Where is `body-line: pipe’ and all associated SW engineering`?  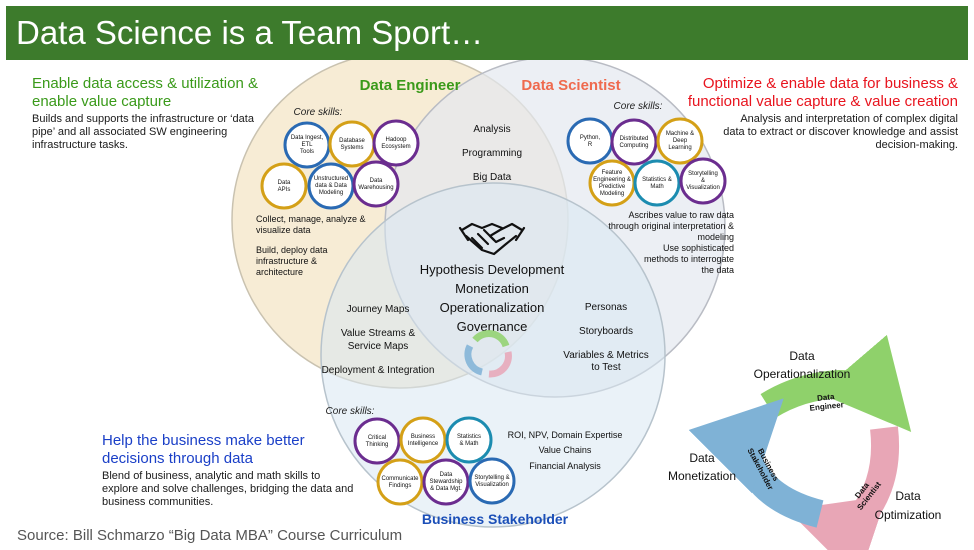 body-line: pipe’ and all associated SW engineering is located at coordinates (130, 132).